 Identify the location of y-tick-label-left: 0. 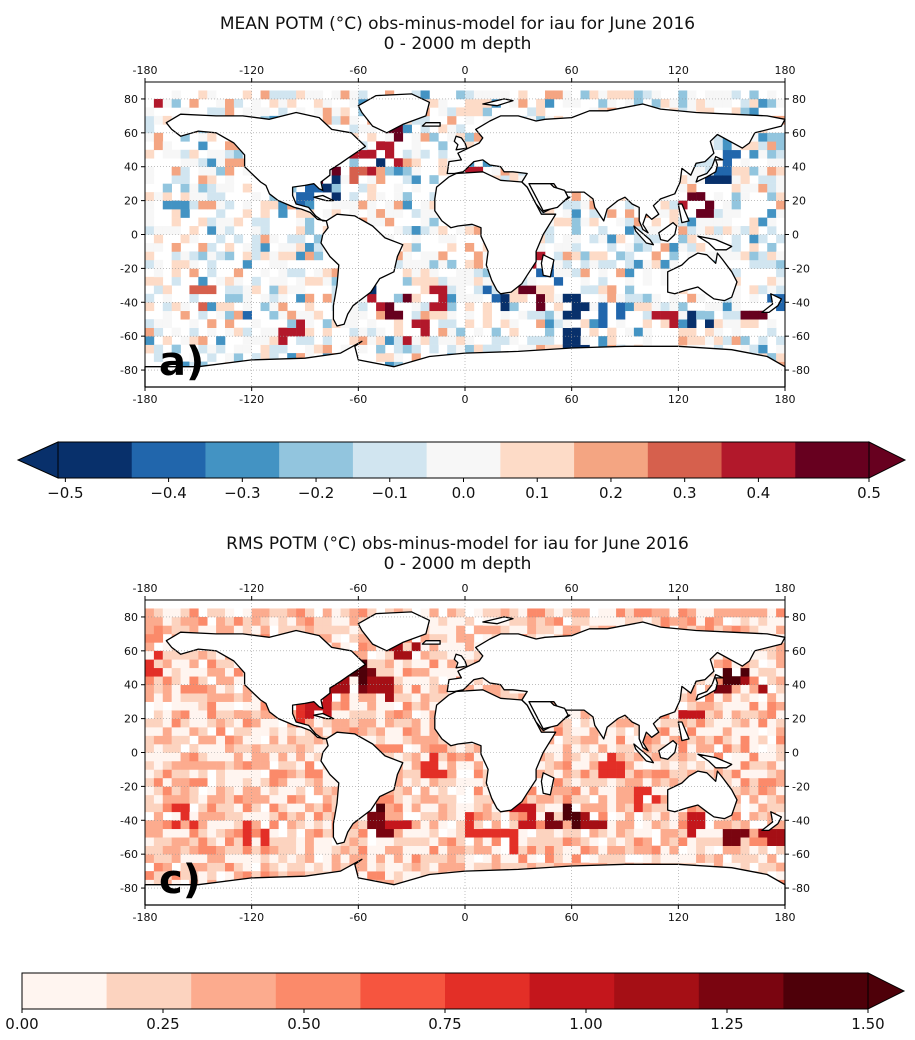
(134, 235).